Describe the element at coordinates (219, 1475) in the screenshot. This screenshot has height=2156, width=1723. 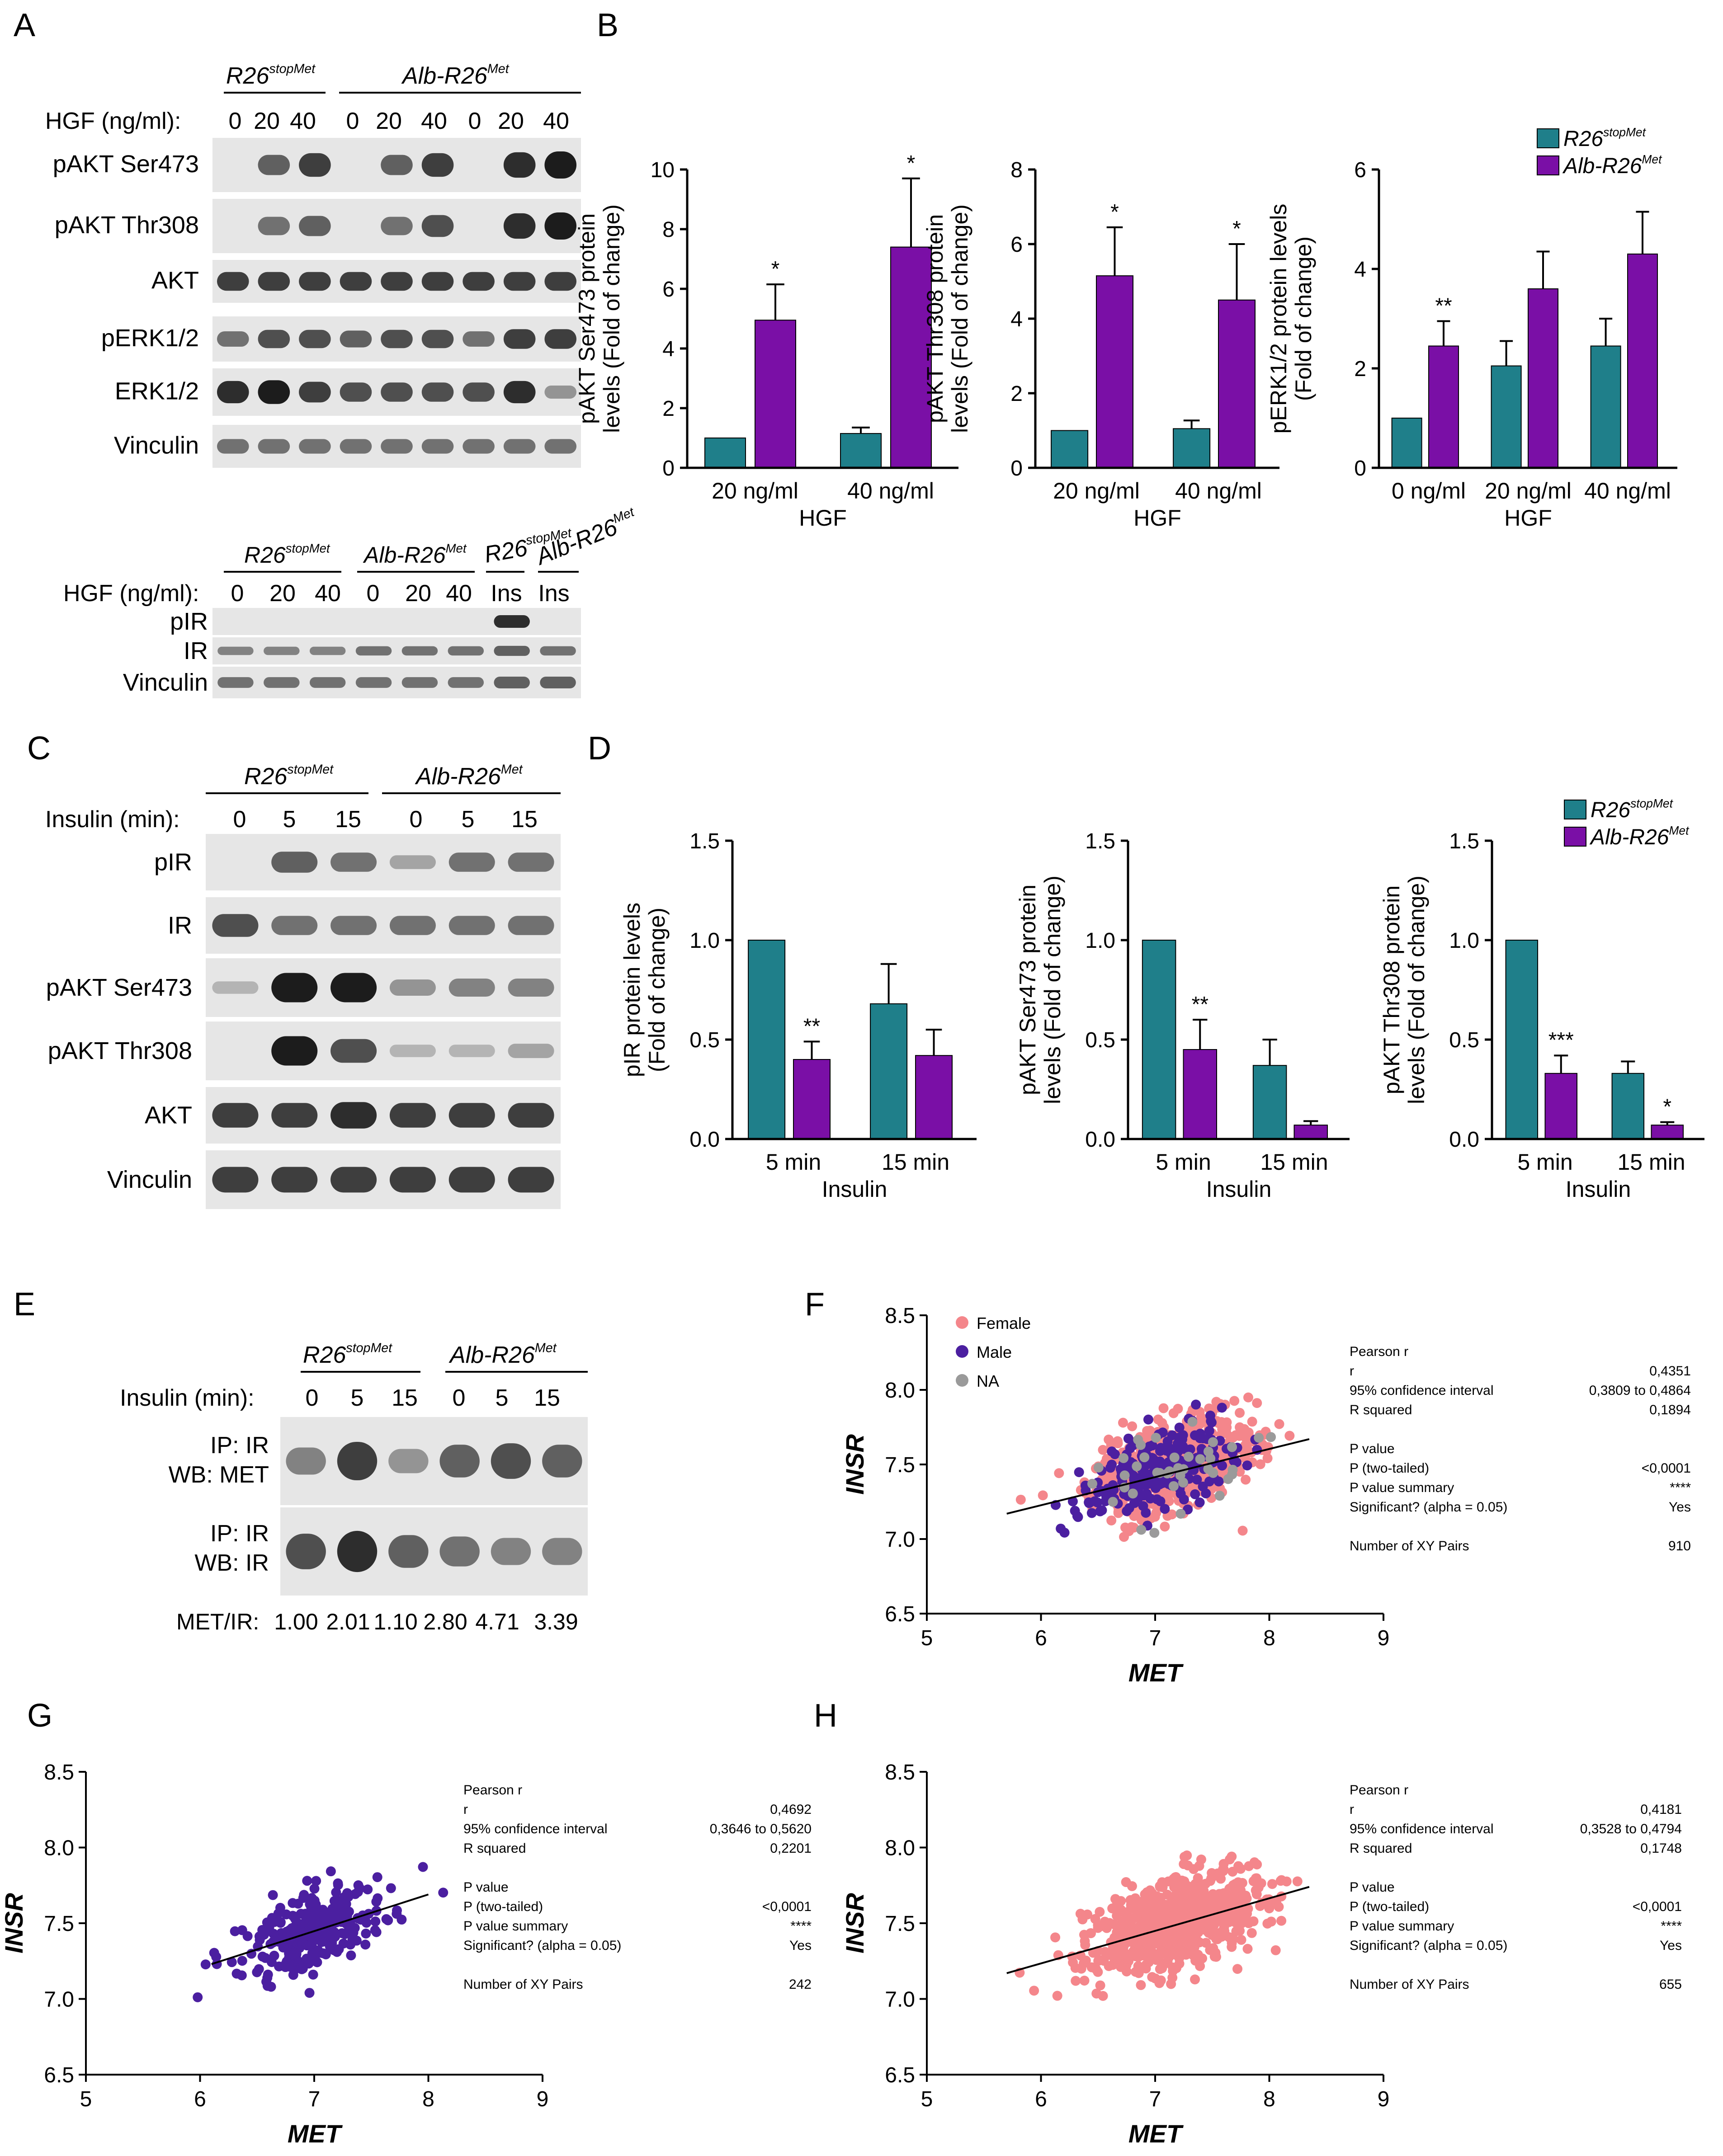
I see `wb-label: WB: MET` at that location.